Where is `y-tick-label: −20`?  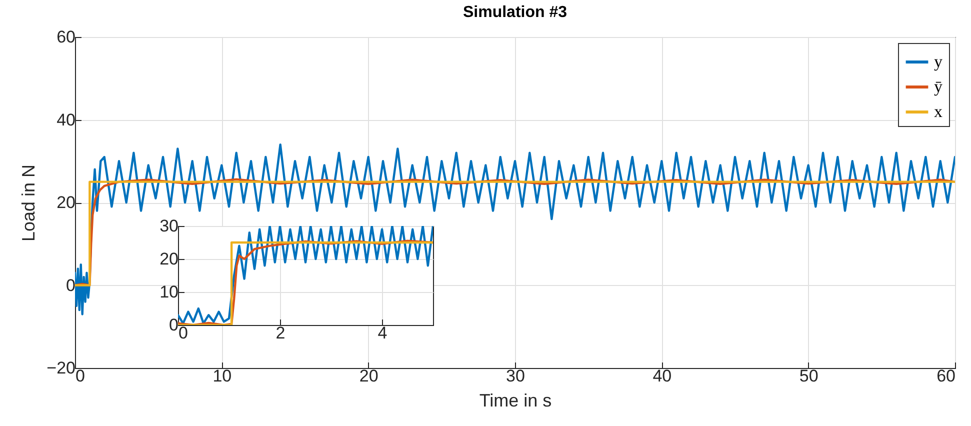
y-tick-label: −20 is located at coordinates (61, 368).